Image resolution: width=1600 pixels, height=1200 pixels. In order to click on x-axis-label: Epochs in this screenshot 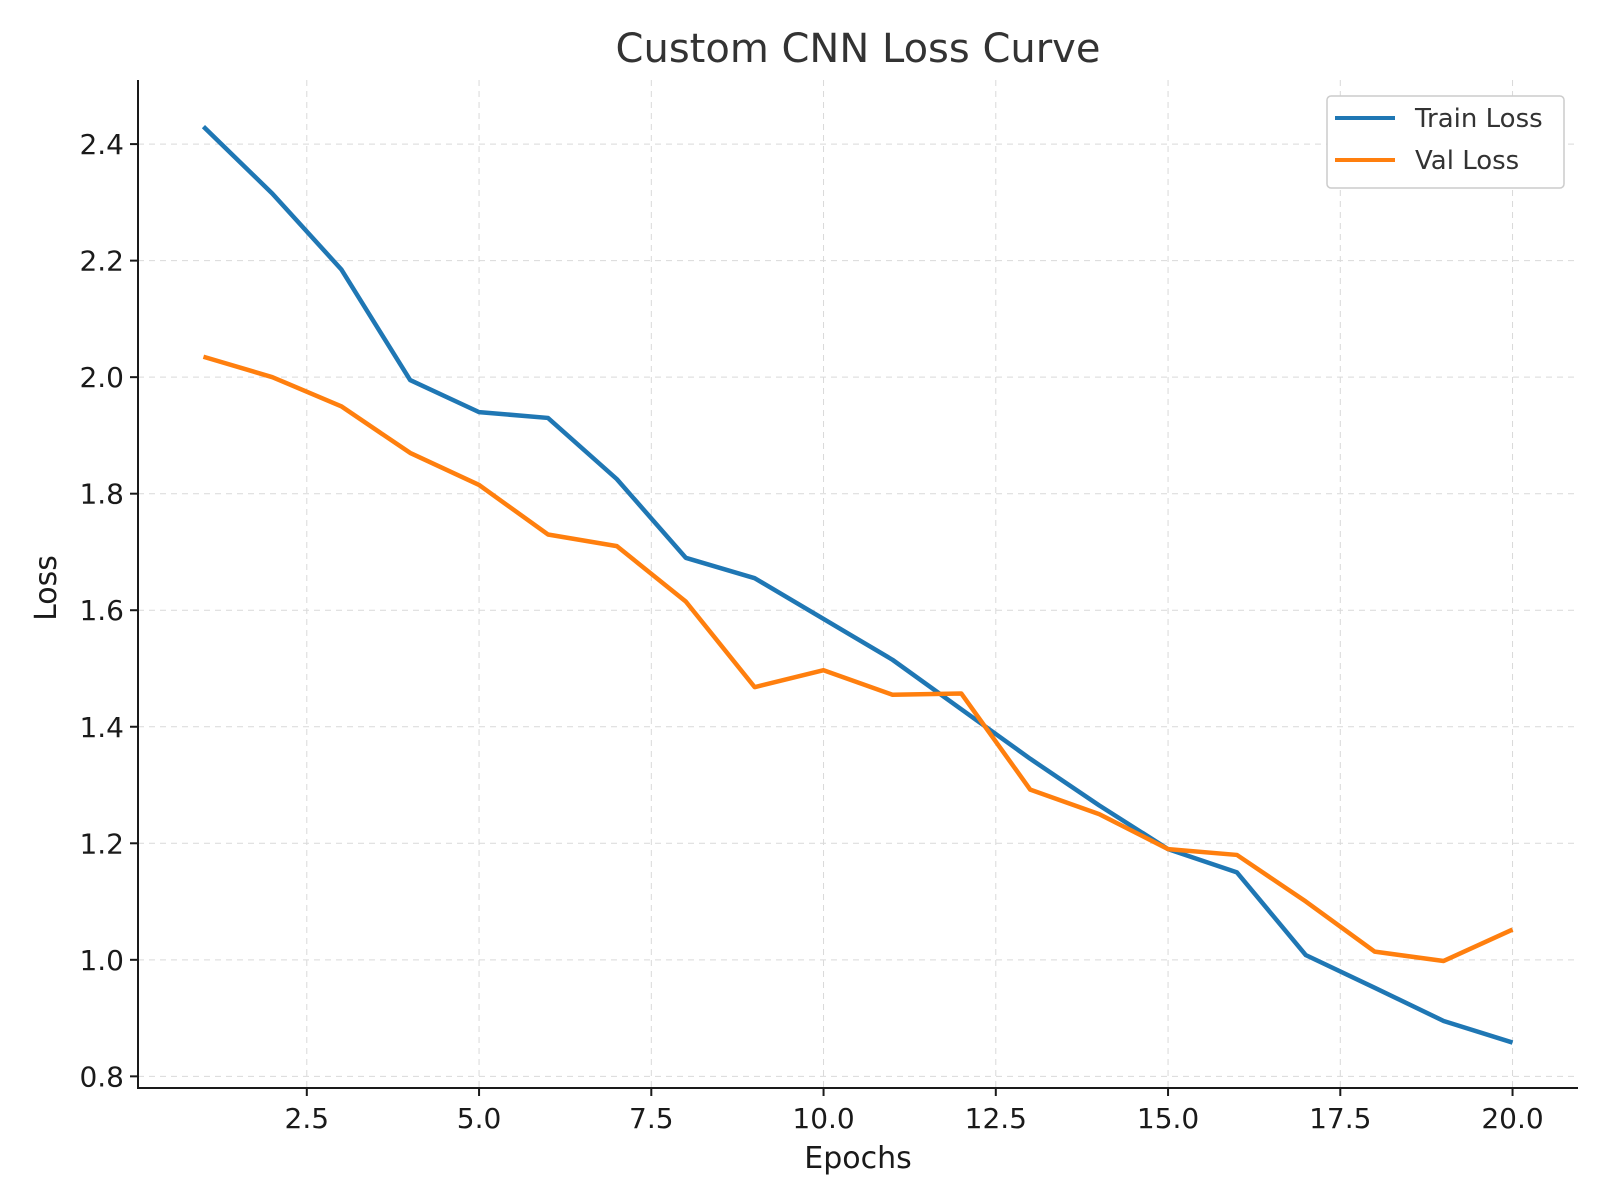, I will do `click(858, 1158)`.